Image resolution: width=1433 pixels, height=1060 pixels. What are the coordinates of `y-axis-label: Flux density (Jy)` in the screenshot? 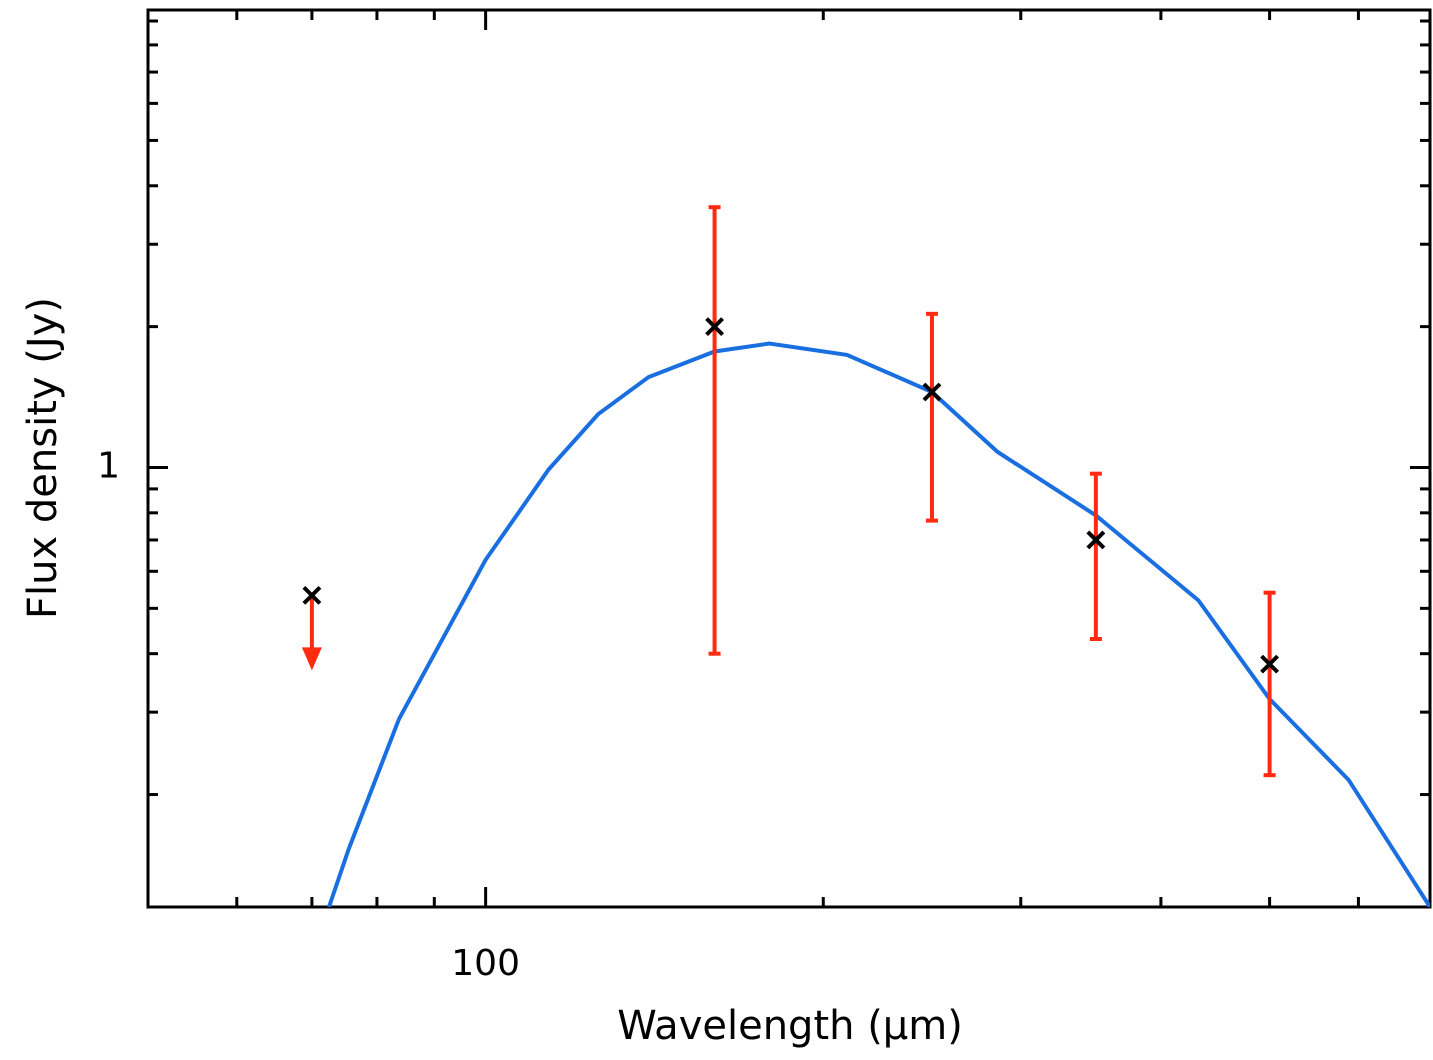 It's located at (43, 458).